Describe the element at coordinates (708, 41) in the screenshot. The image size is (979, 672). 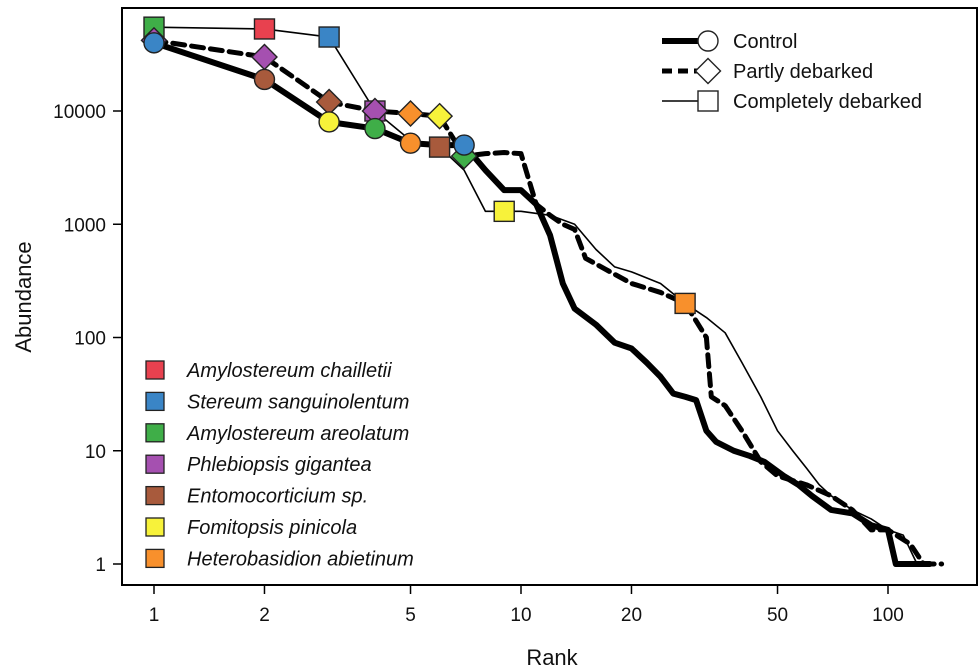
I see `legend-circle-icon` at that location.